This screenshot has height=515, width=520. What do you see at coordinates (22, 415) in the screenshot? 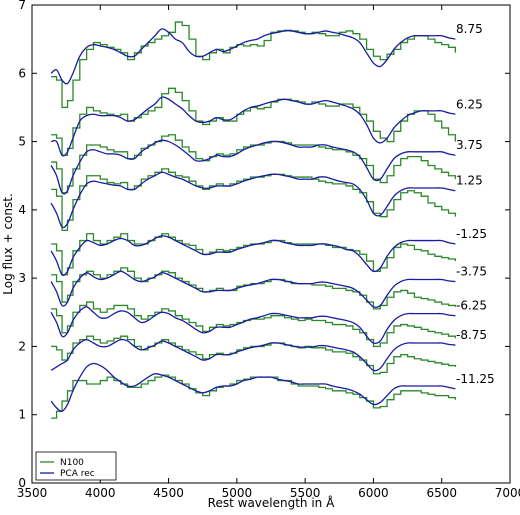
I see `y-tick-label-1: 1` at bounding box center [22, 415].